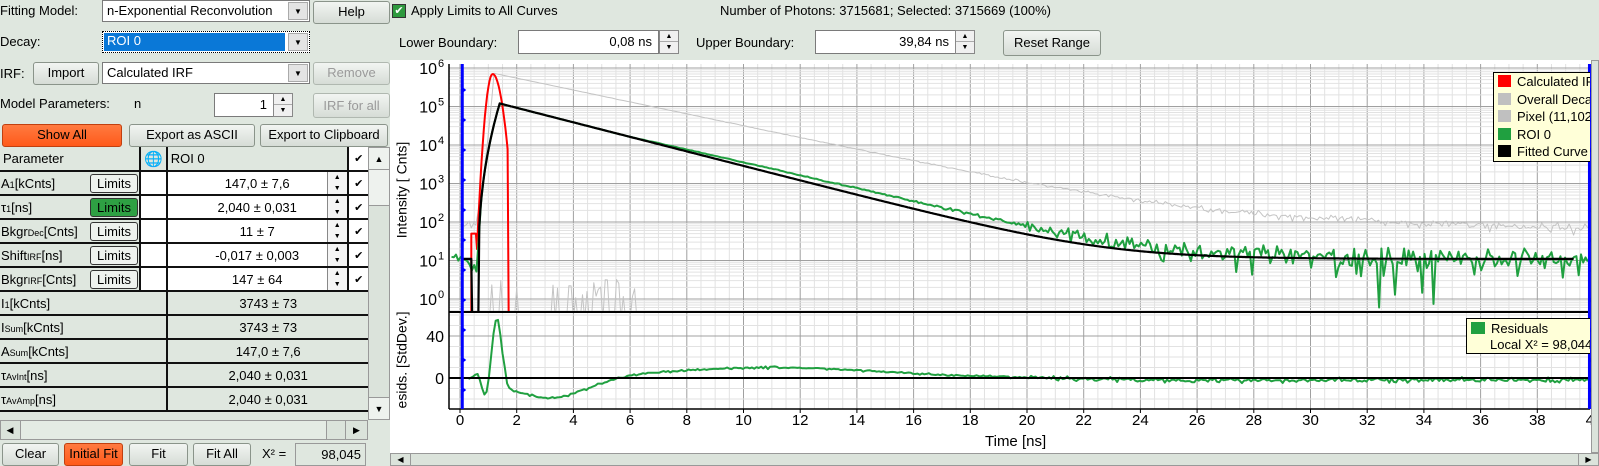  What do you see at coordinates (206, 11) in the screenshot?
I see `fitting-model-select: n-Exponential Reconvolution ▼` at bounding box center [206, 11].